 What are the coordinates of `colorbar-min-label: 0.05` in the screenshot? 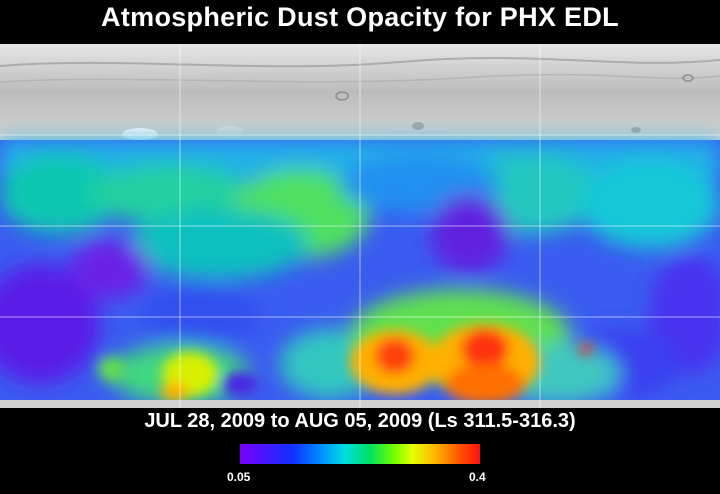 It's located at (239, 477).